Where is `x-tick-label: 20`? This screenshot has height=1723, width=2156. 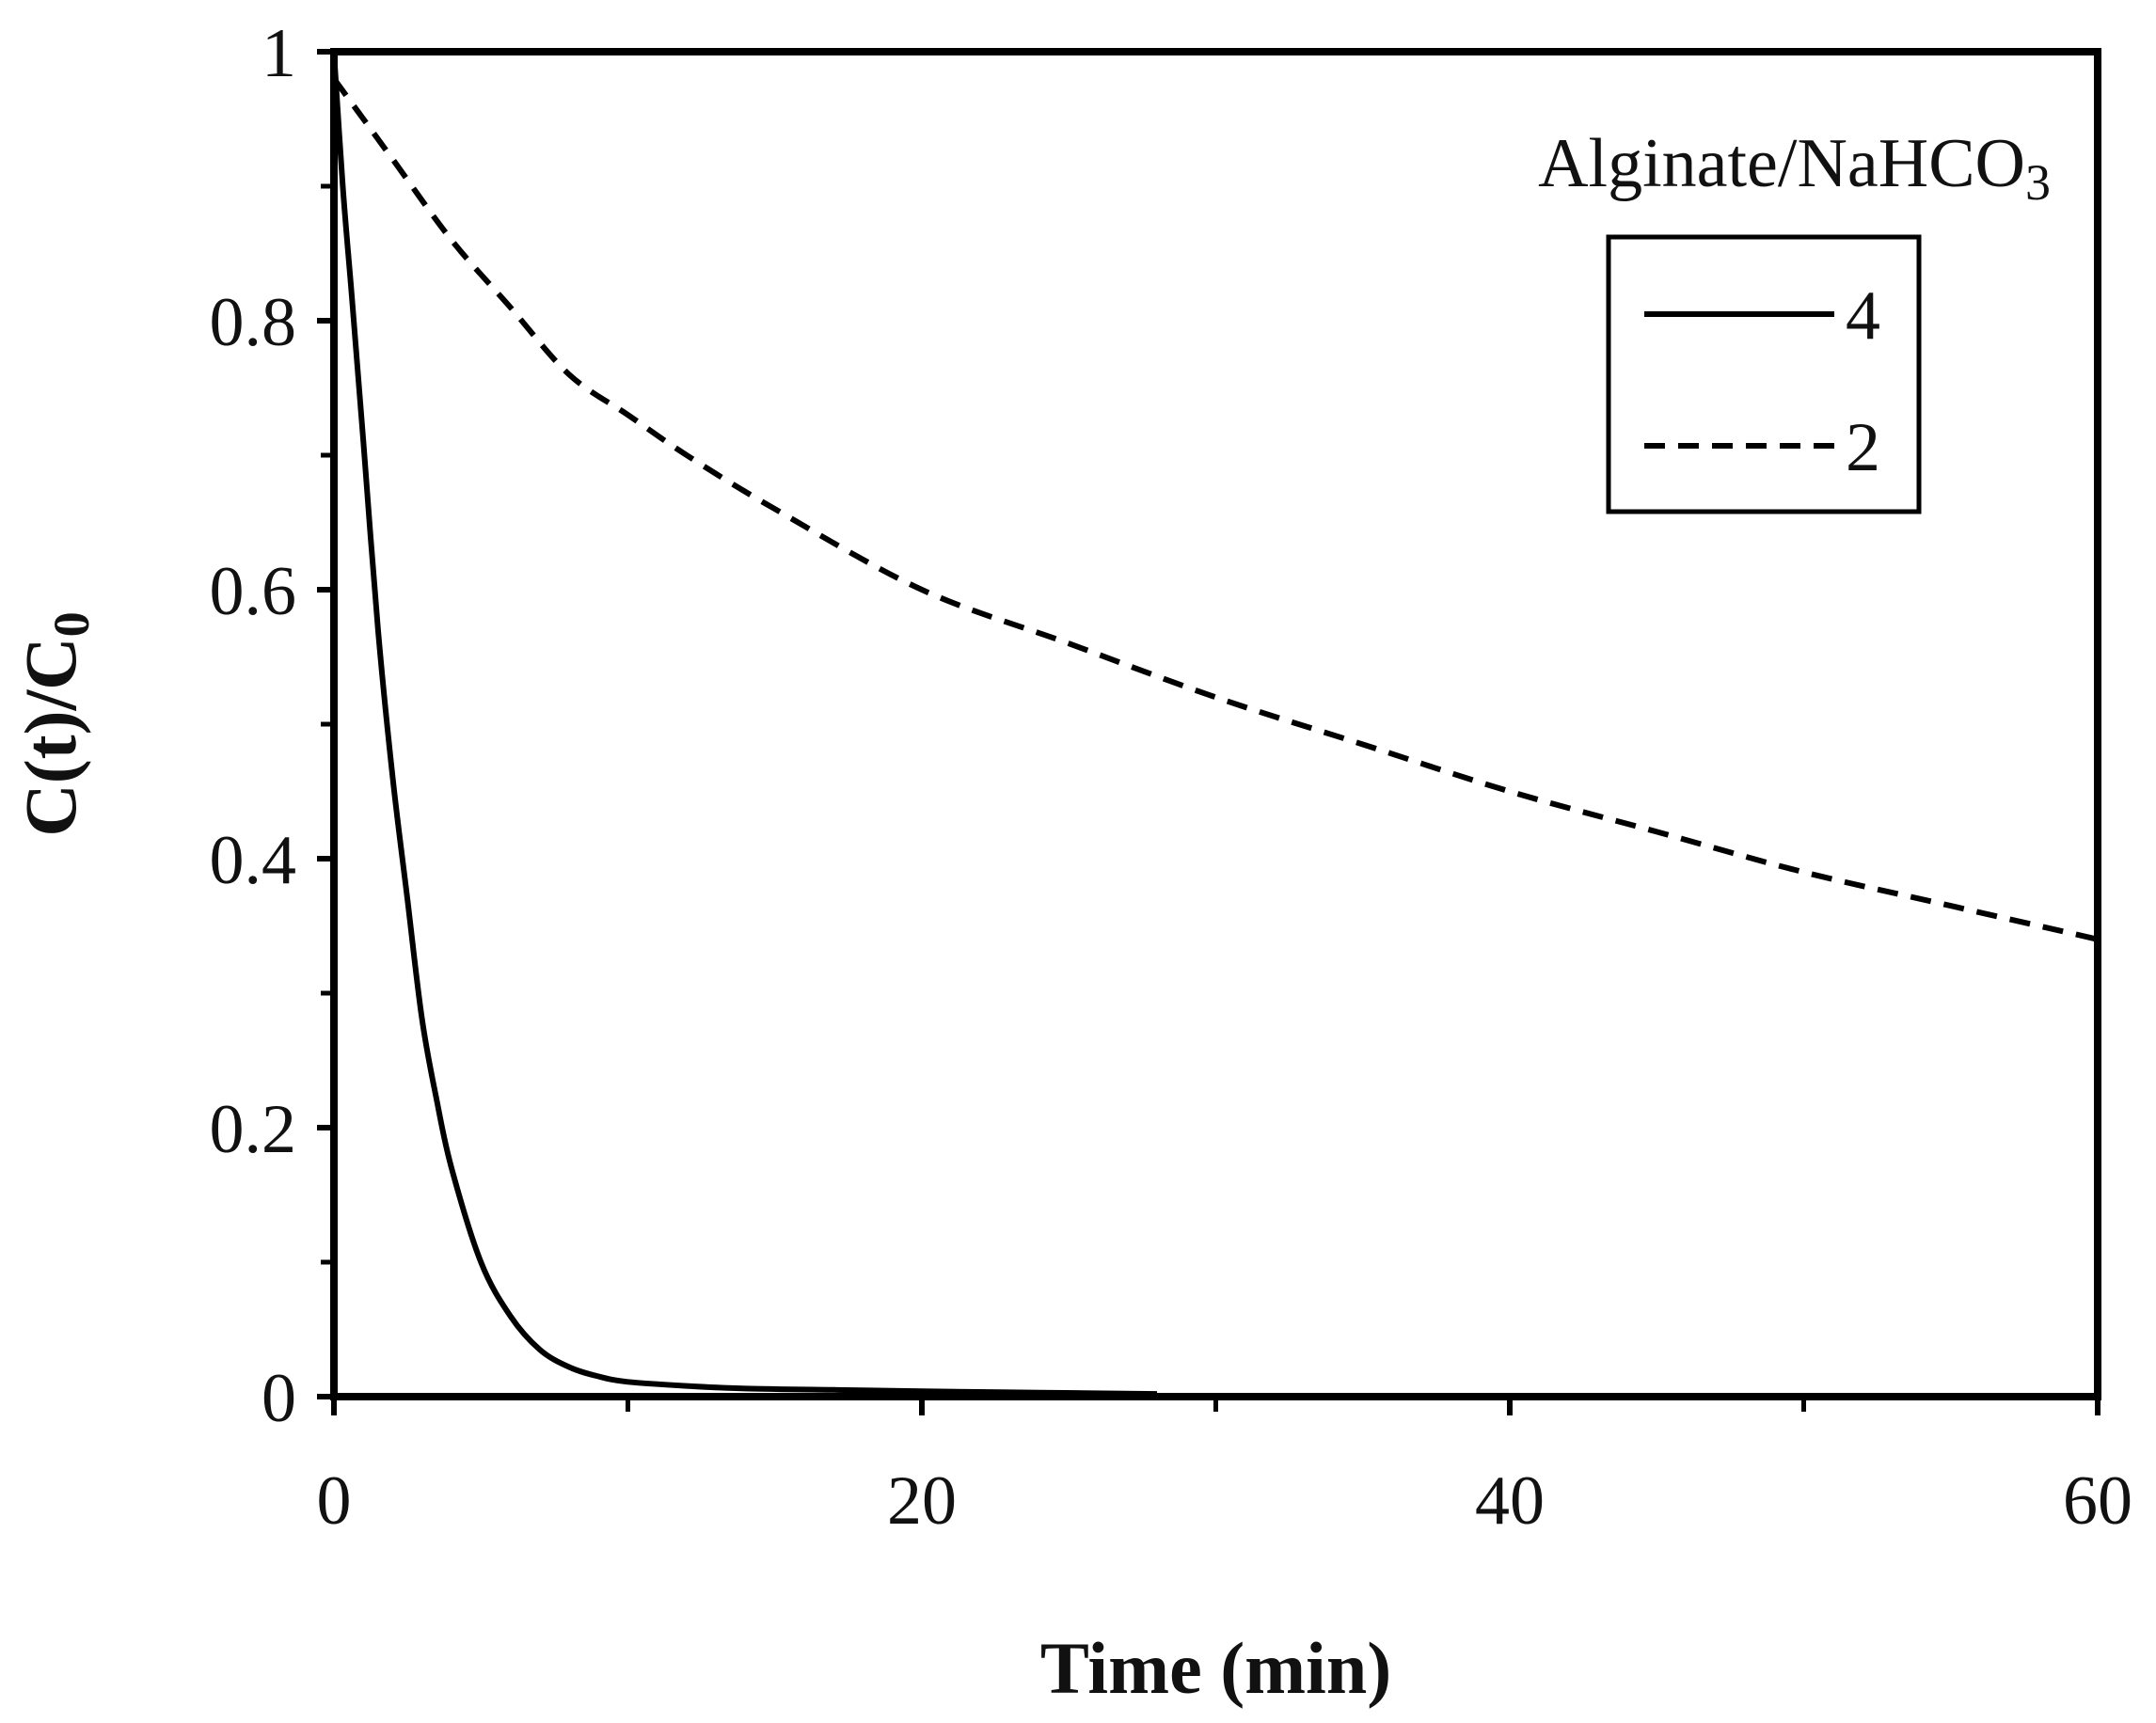 x-tick-label: 20 is located at coordinates (922, 1501).